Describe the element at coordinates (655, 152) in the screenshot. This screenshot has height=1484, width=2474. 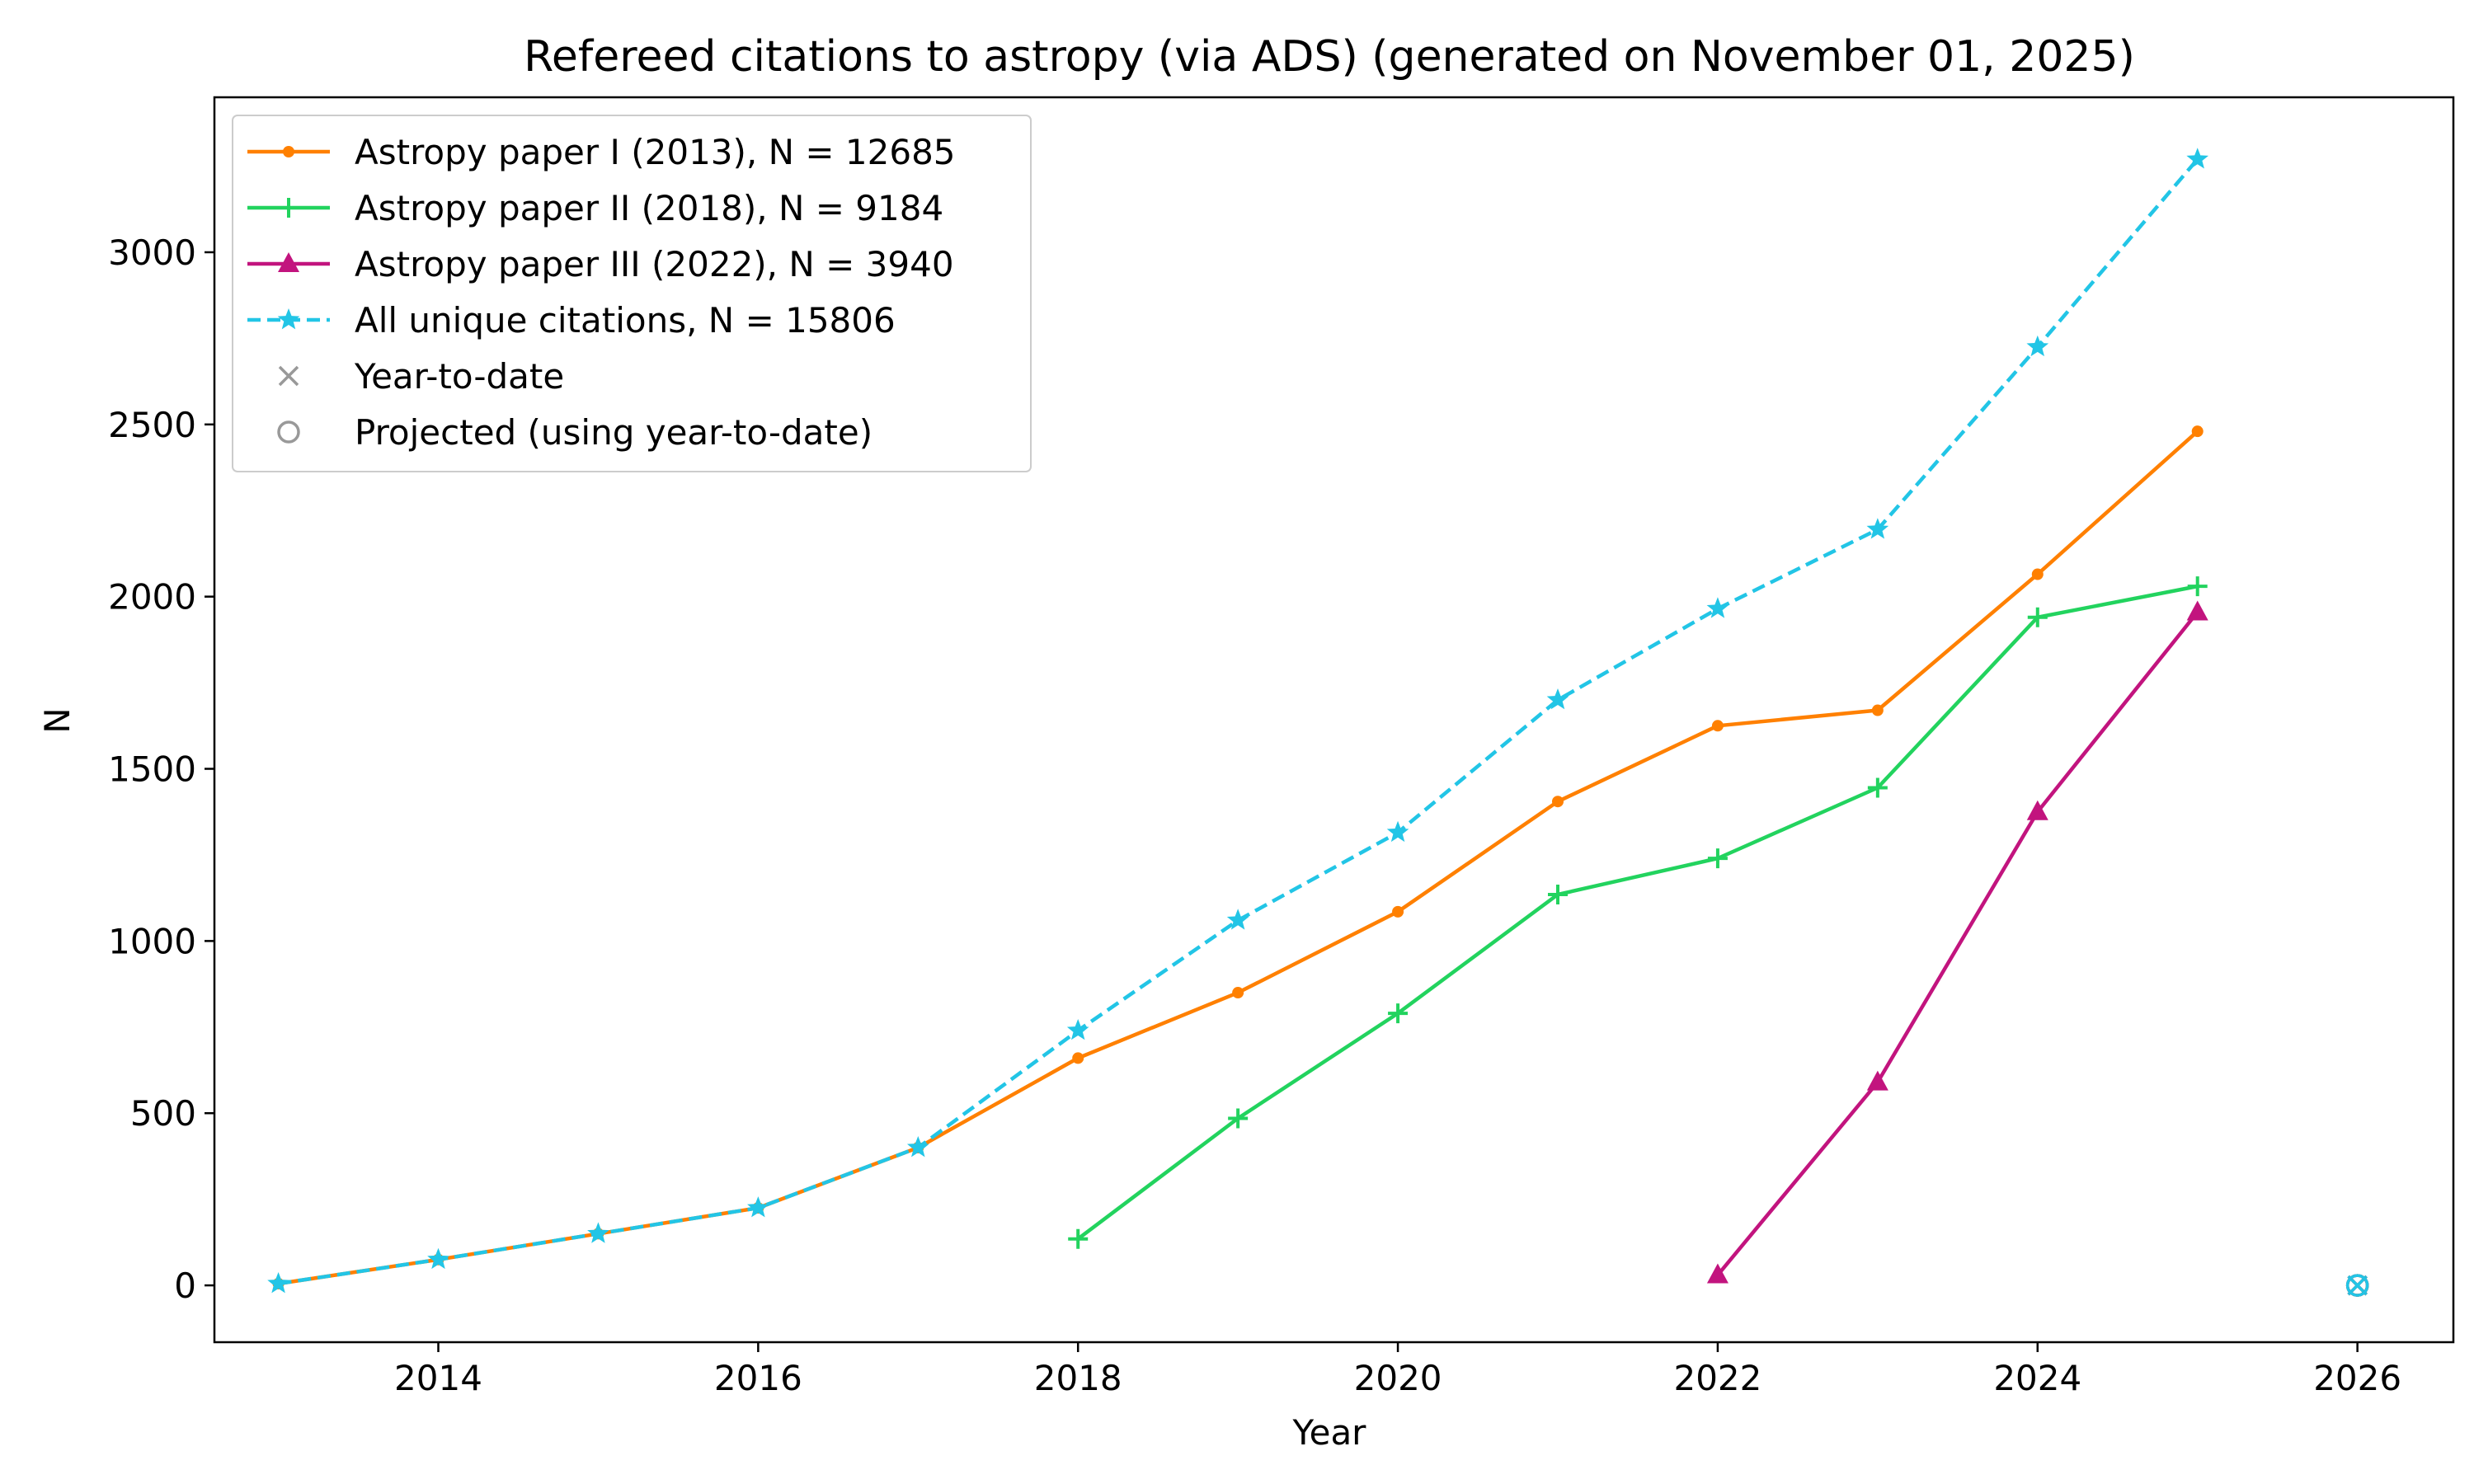
I see `legend-label: Astropy paper I (2013), N = 12685` at that location.